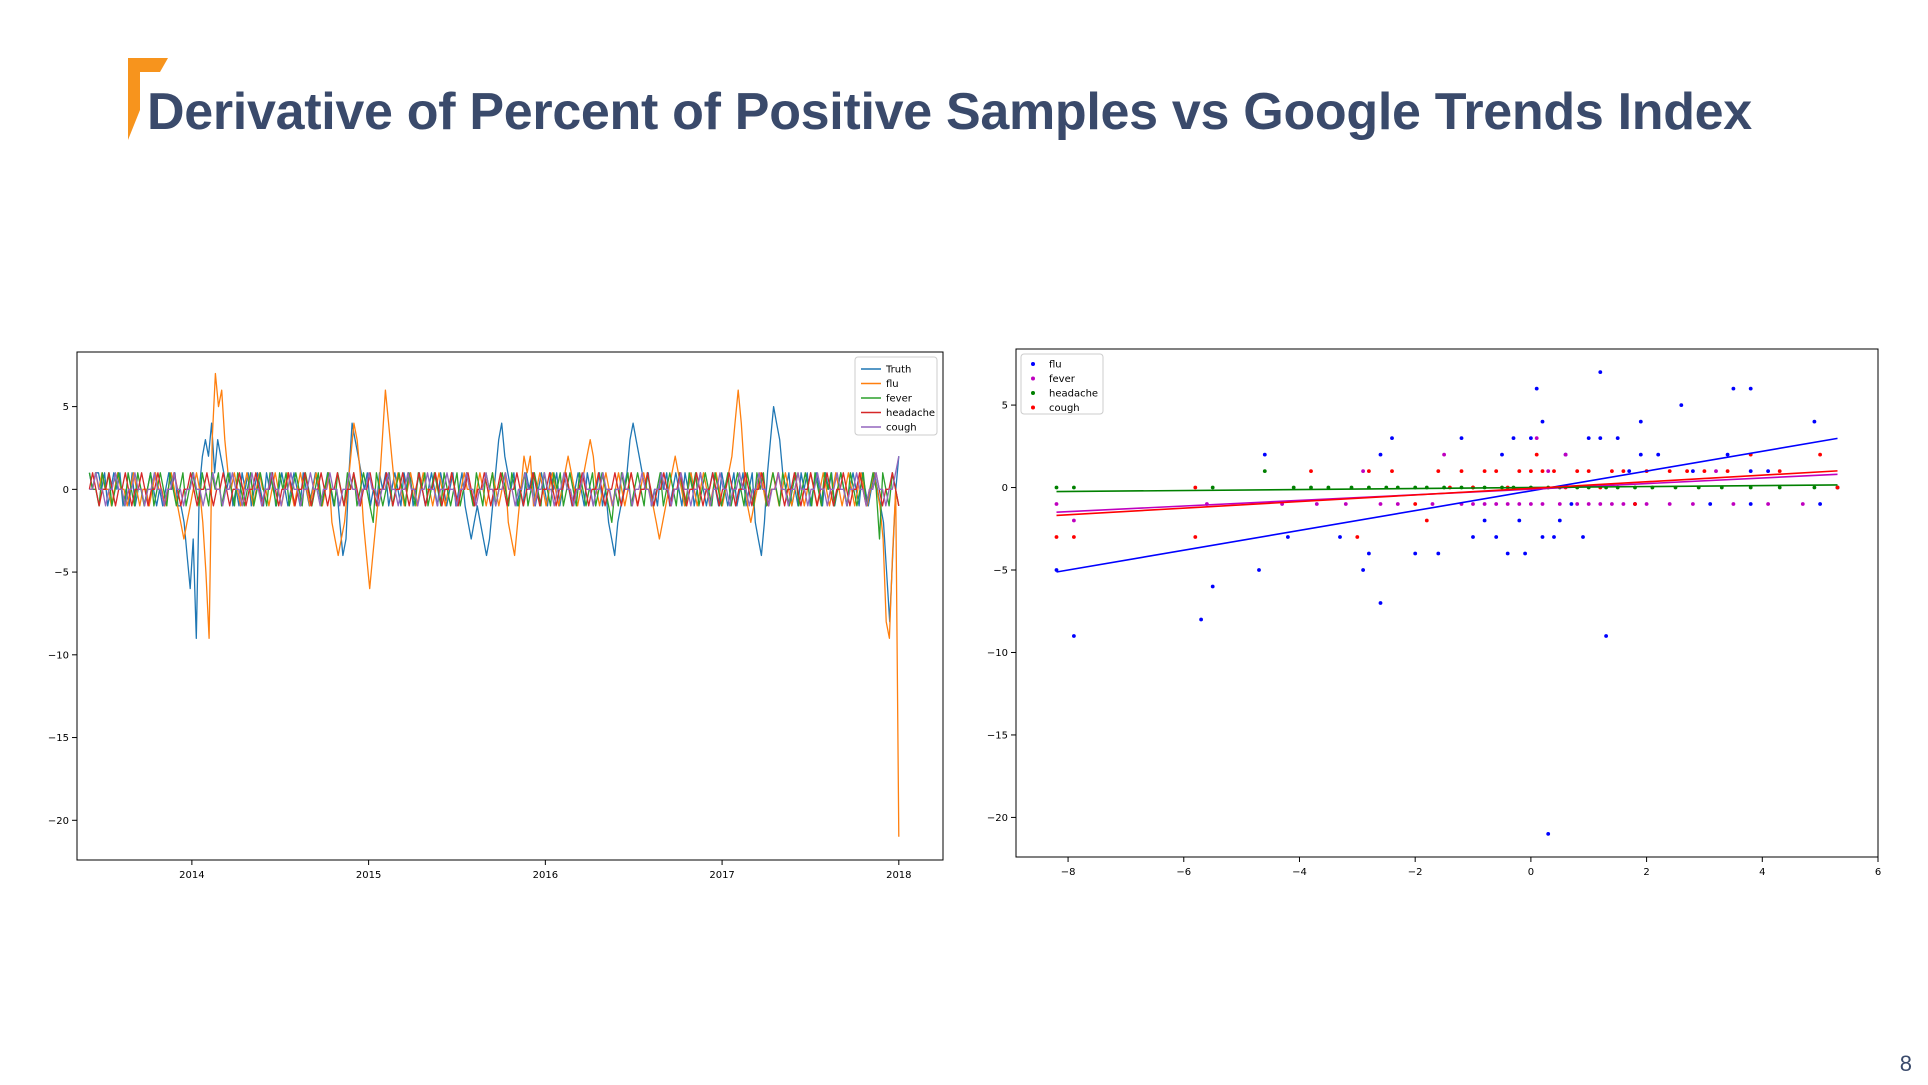 The height and width of the screenshot is (1085, 1928). Describe the element at coordinates (1531, 872) in the screenshot. I see `x-tick-label: 0` at that location.